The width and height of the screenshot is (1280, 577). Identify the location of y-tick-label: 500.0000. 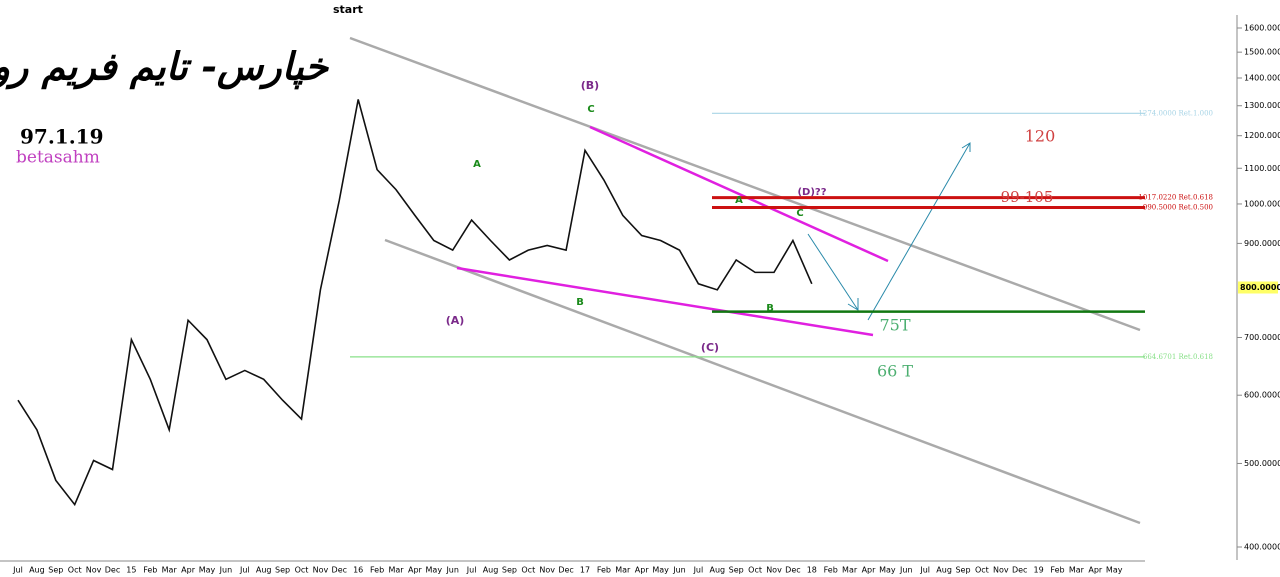
(1262, 463).